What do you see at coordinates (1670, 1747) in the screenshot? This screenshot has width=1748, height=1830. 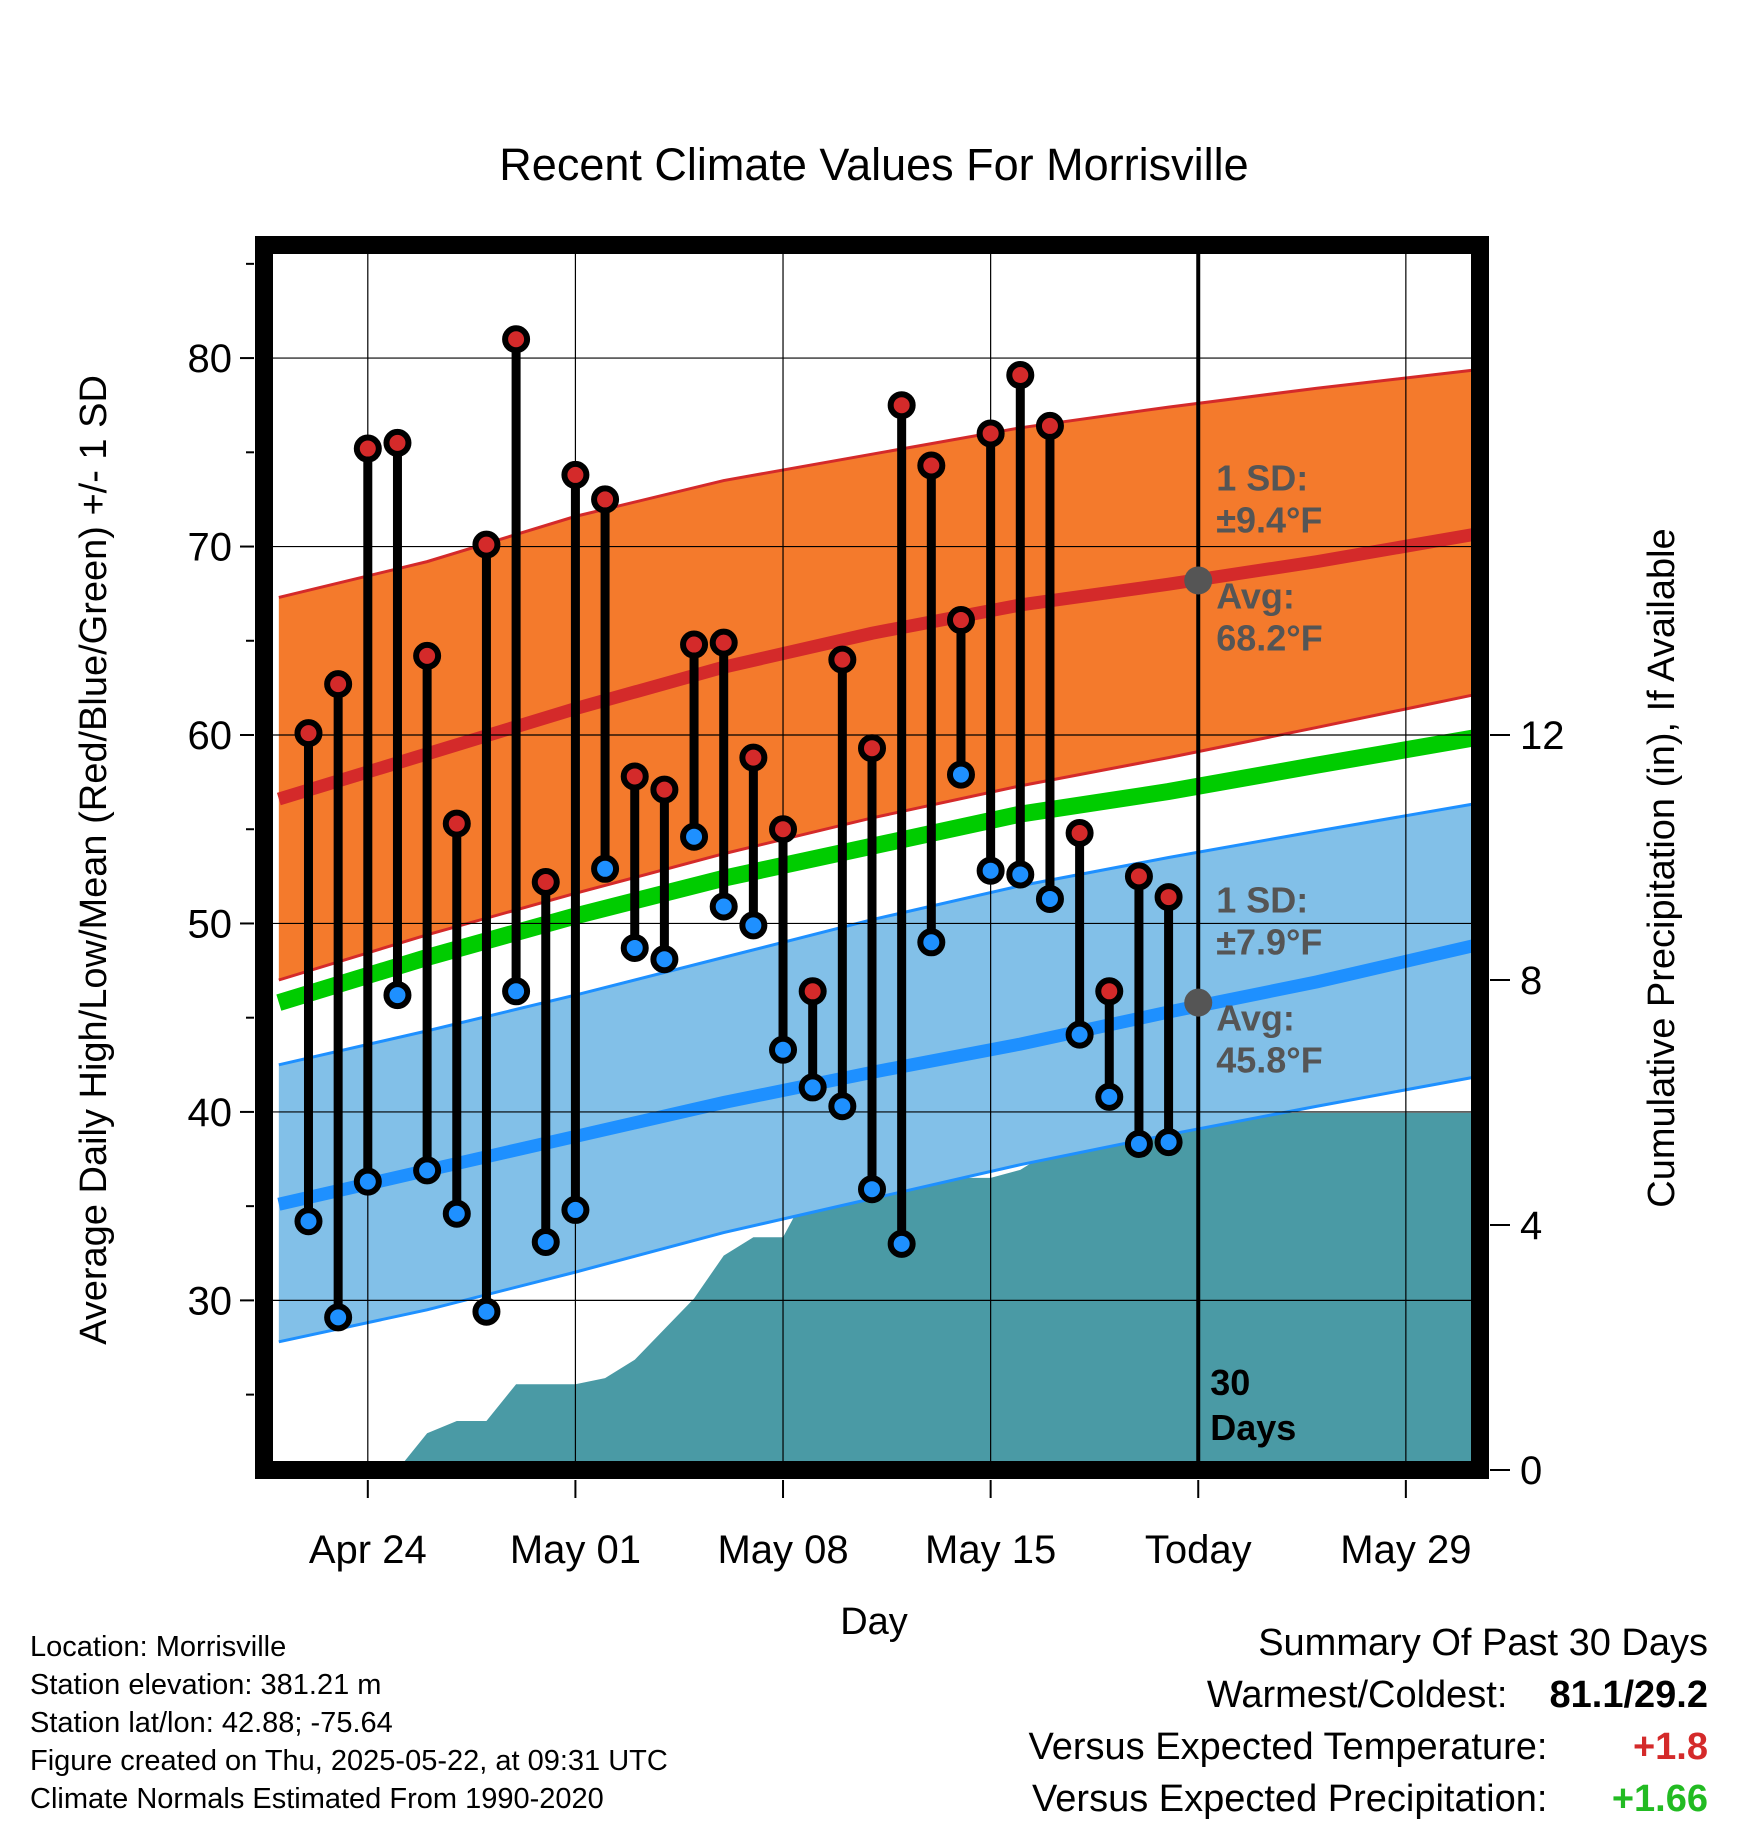 I see `summary-temp-value: +1.8` at bounding box center [1670, 1747].